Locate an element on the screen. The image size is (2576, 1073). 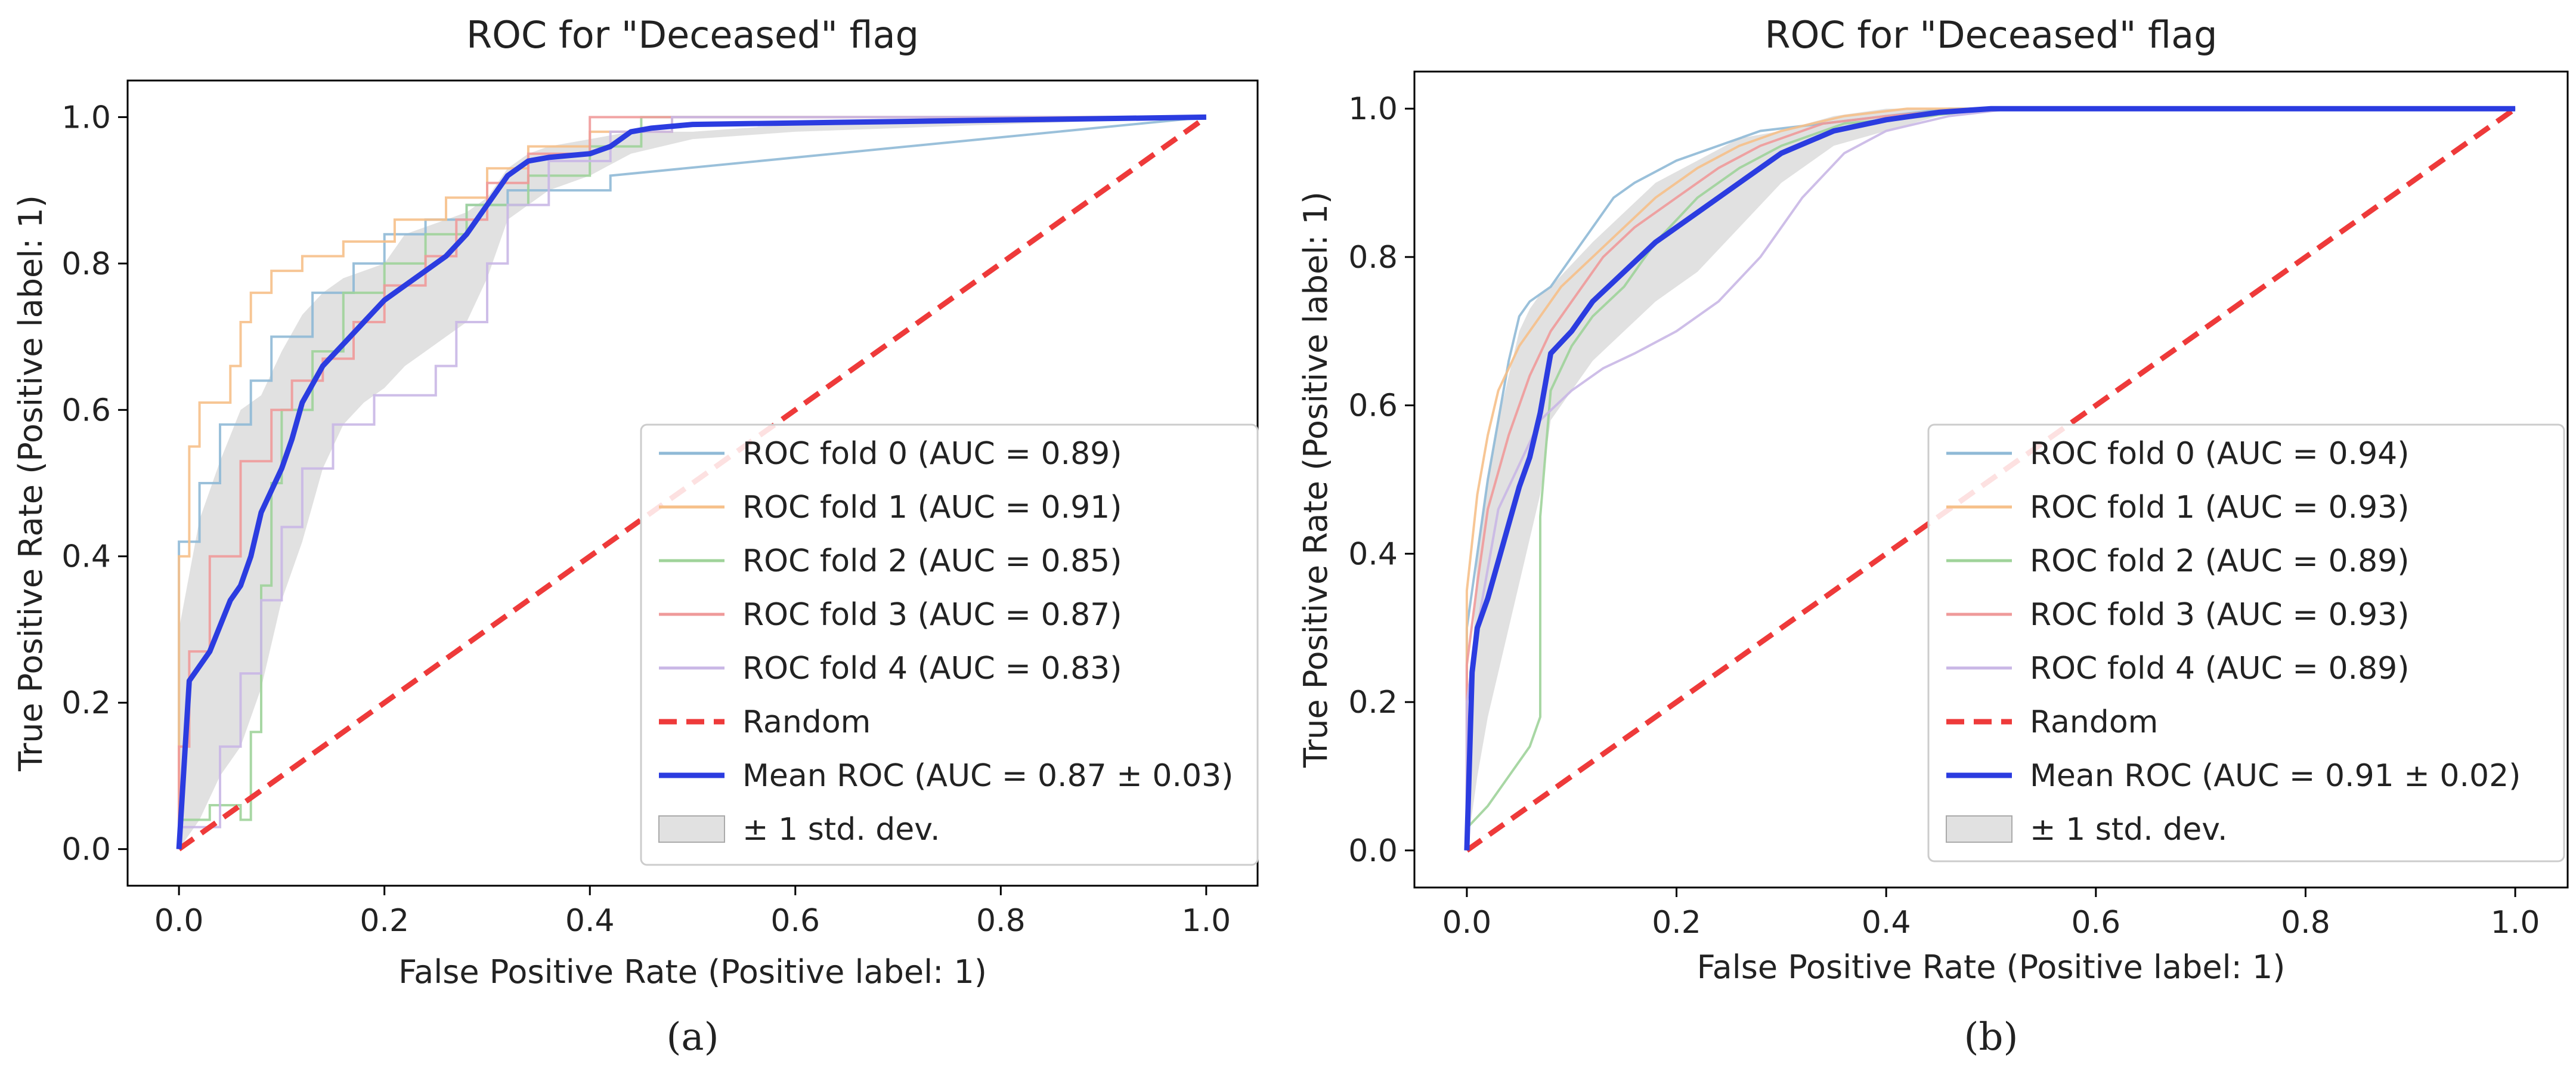
legend-label-fold3: ROC fold 3 (AUC = 0.87) is located at coordinates (932, 615).